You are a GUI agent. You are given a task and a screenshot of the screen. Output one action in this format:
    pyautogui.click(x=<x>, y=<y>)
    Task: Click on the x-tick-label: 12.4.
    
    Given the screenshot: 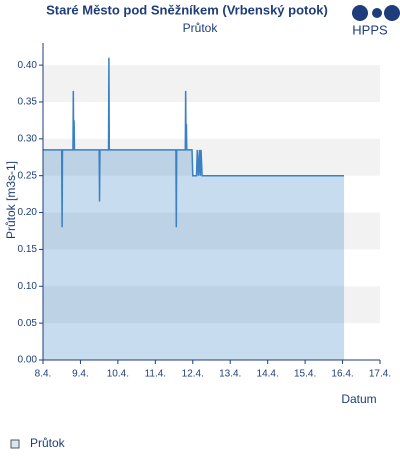 What is the action you would take?
    pyautogui.click(x=193, y=374)
    